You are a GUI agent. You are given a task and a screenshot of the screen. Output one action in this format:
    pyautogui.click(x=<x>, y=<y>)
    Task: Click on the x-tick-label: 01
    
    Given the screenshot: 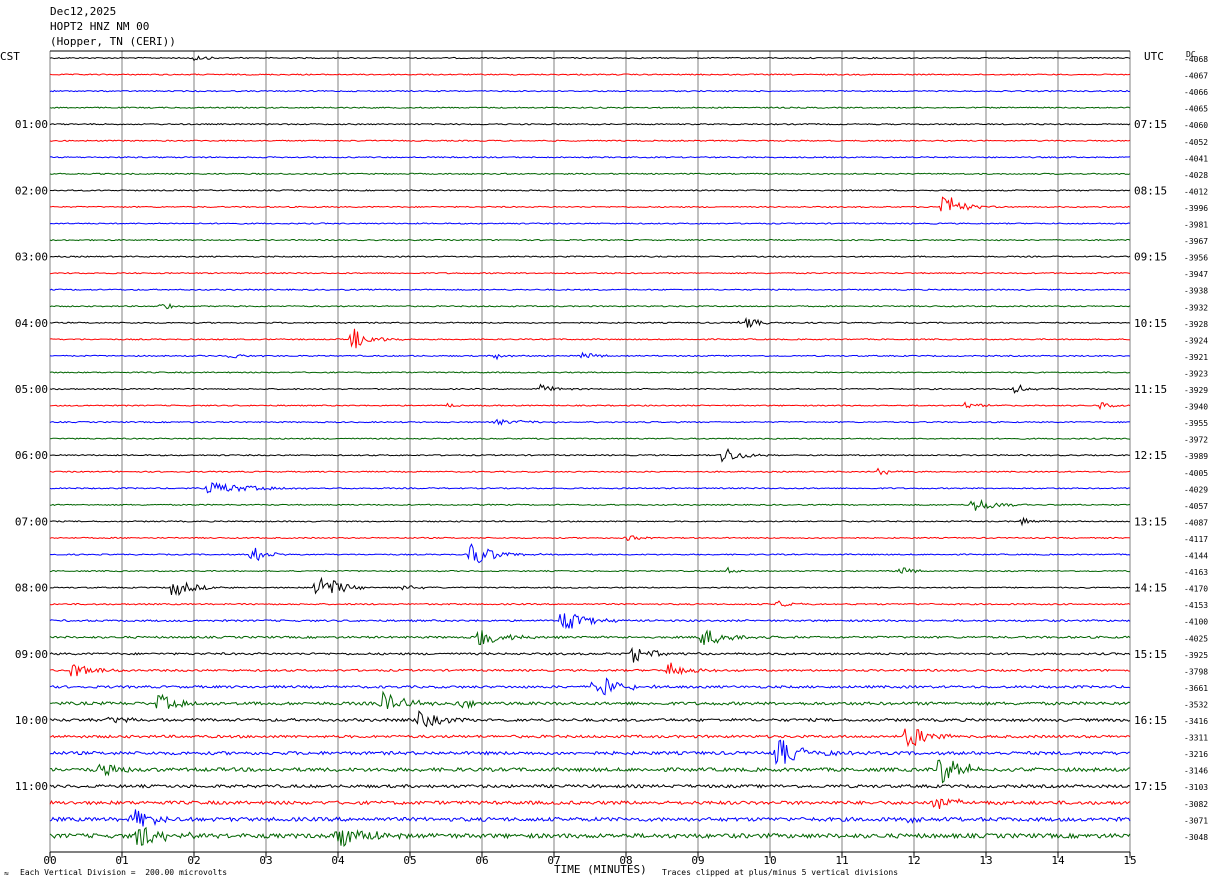 What is the action you would take?
    pyautogui.click(x=121, y=860)
    